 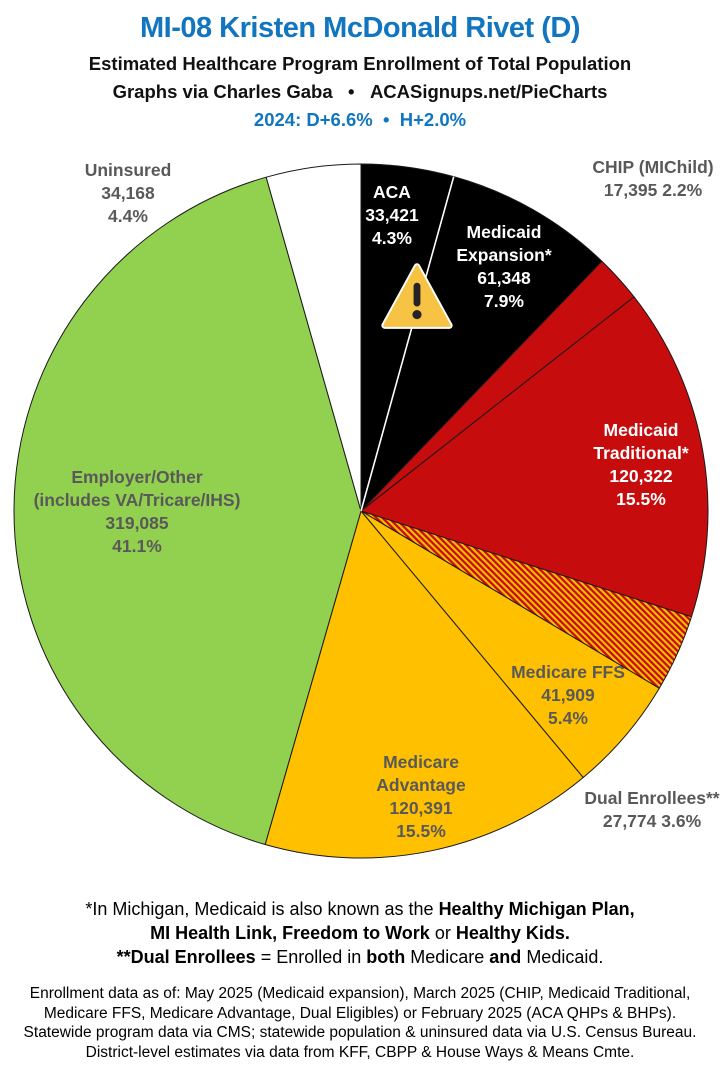 What do you see at coordinates (392, 215) in the screenshot?
I see `label-aca: ACA 33,421 4.3%` at bounding box center [392, 215].